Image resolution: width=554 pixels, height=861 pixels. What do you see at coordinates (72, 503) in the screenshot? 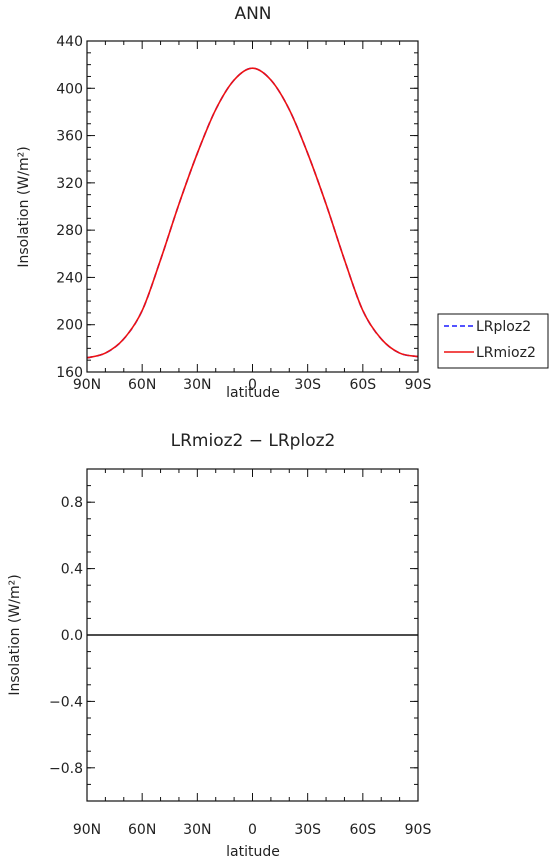
I see `y-tick-label: 0.8` at bounding box center [72, 503].